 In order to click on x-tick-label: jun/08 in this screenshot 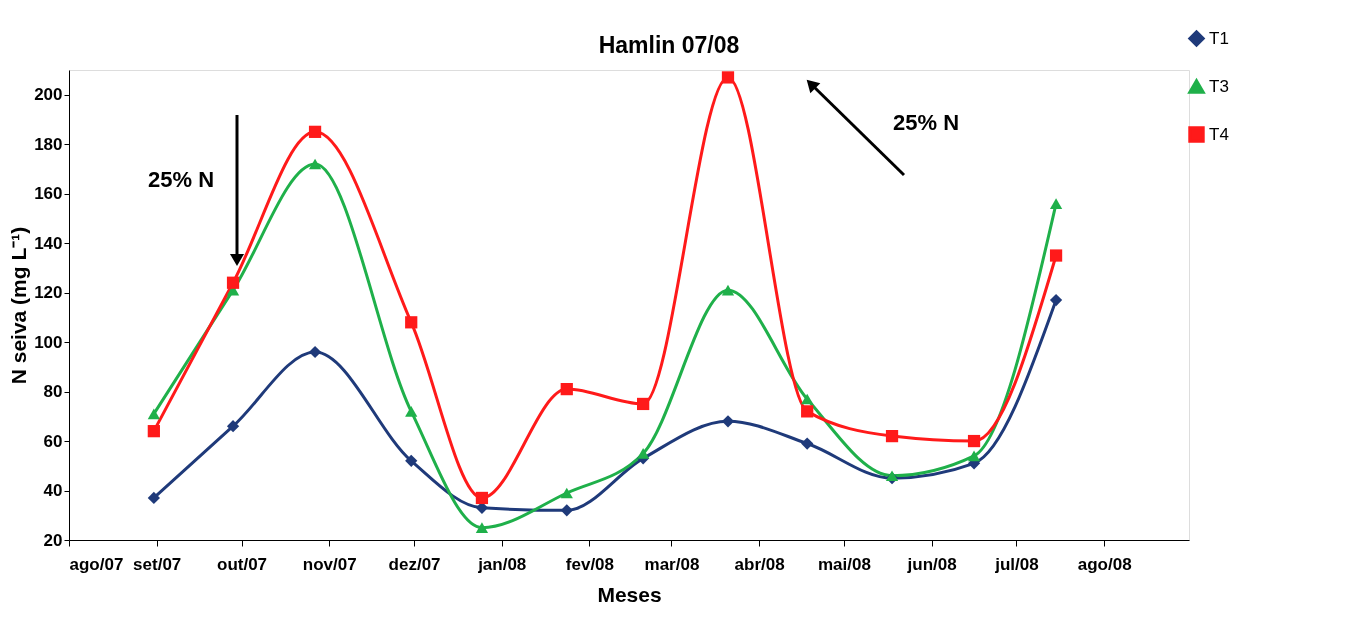, I will do `click(931, 564)`.